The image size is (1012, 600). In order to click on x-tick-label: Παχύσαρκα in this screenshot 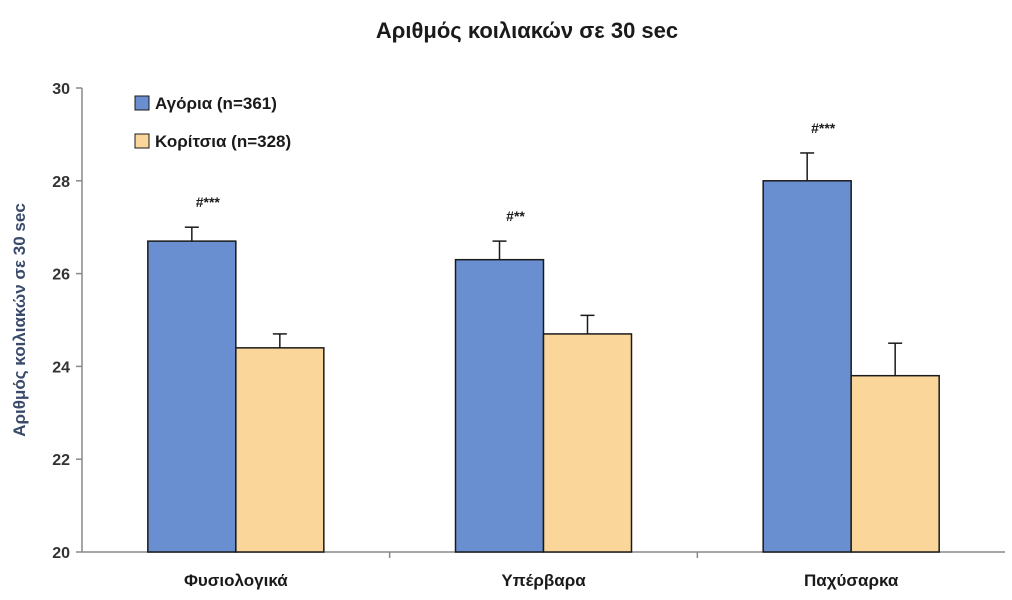, I will do `click(851, 580)`.